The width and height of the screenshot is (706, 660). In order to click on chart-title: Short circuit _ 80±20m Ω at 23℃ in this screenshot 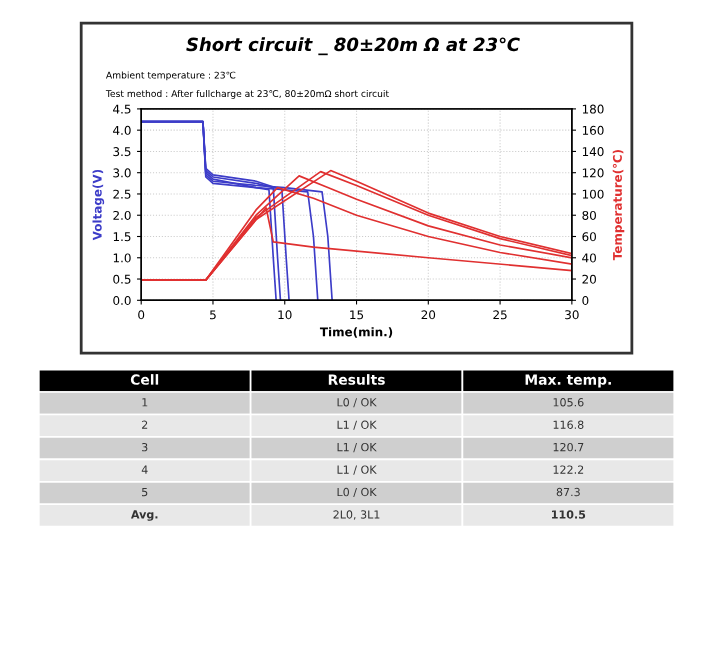, I will do `click(353, 46)`.